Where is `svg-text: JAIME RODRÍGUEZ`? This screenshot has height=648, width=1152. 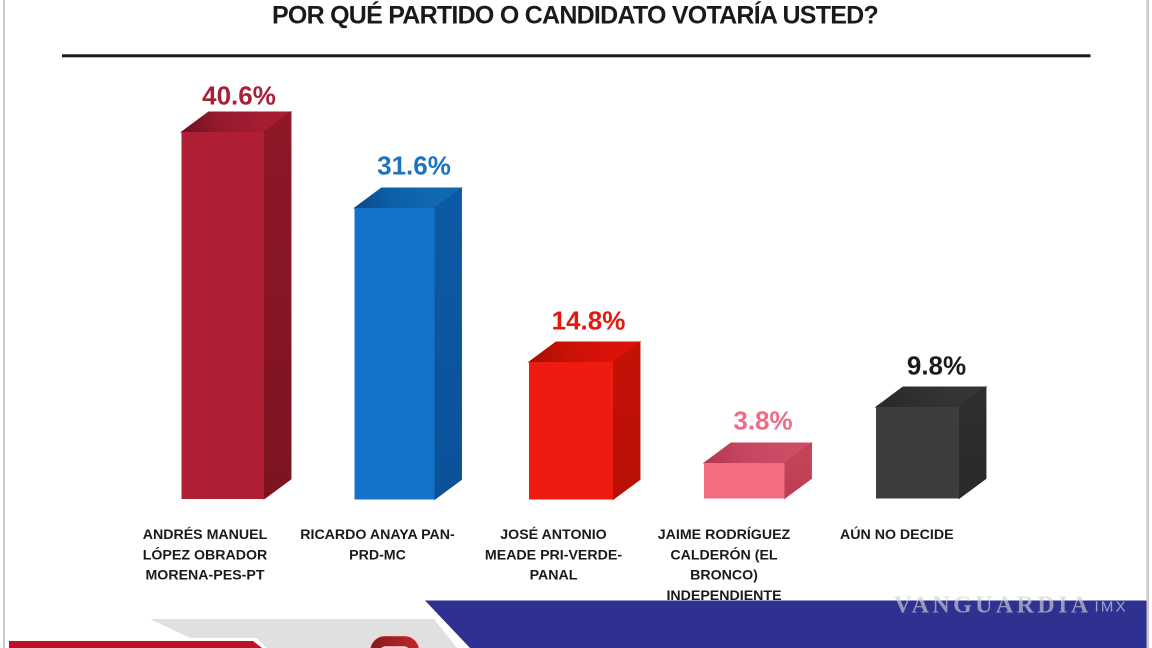
svg-text: JAIME RODRÍGUEZ is located at coordinates (724, 534).